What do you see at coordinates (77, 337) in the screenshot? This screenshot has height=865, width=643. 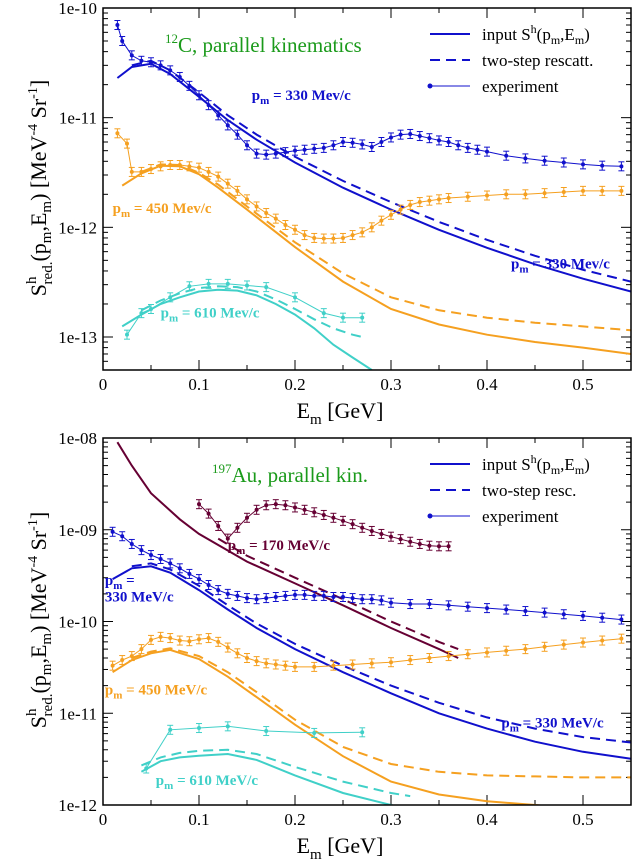 I see `y-tick-label: 1e-13` at bounding box center [77, 337].